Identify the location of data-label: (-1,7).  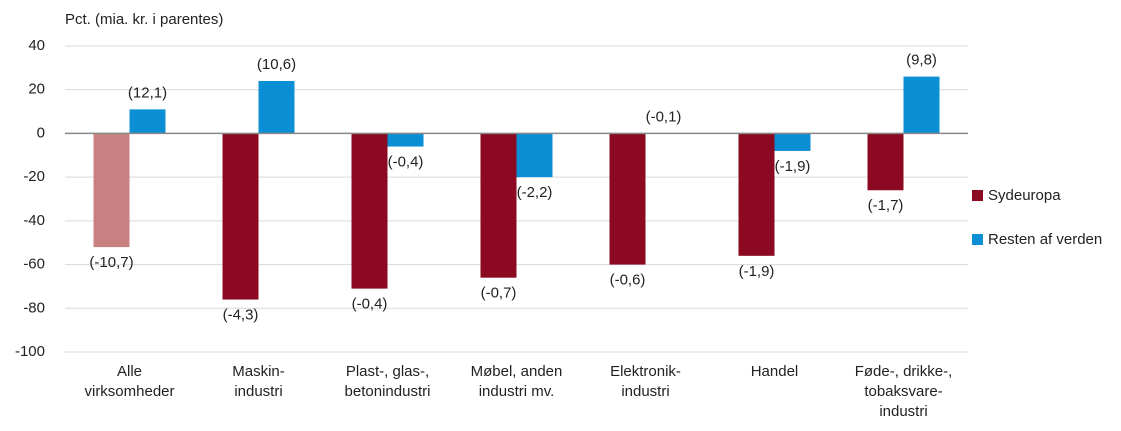
(886, 205).